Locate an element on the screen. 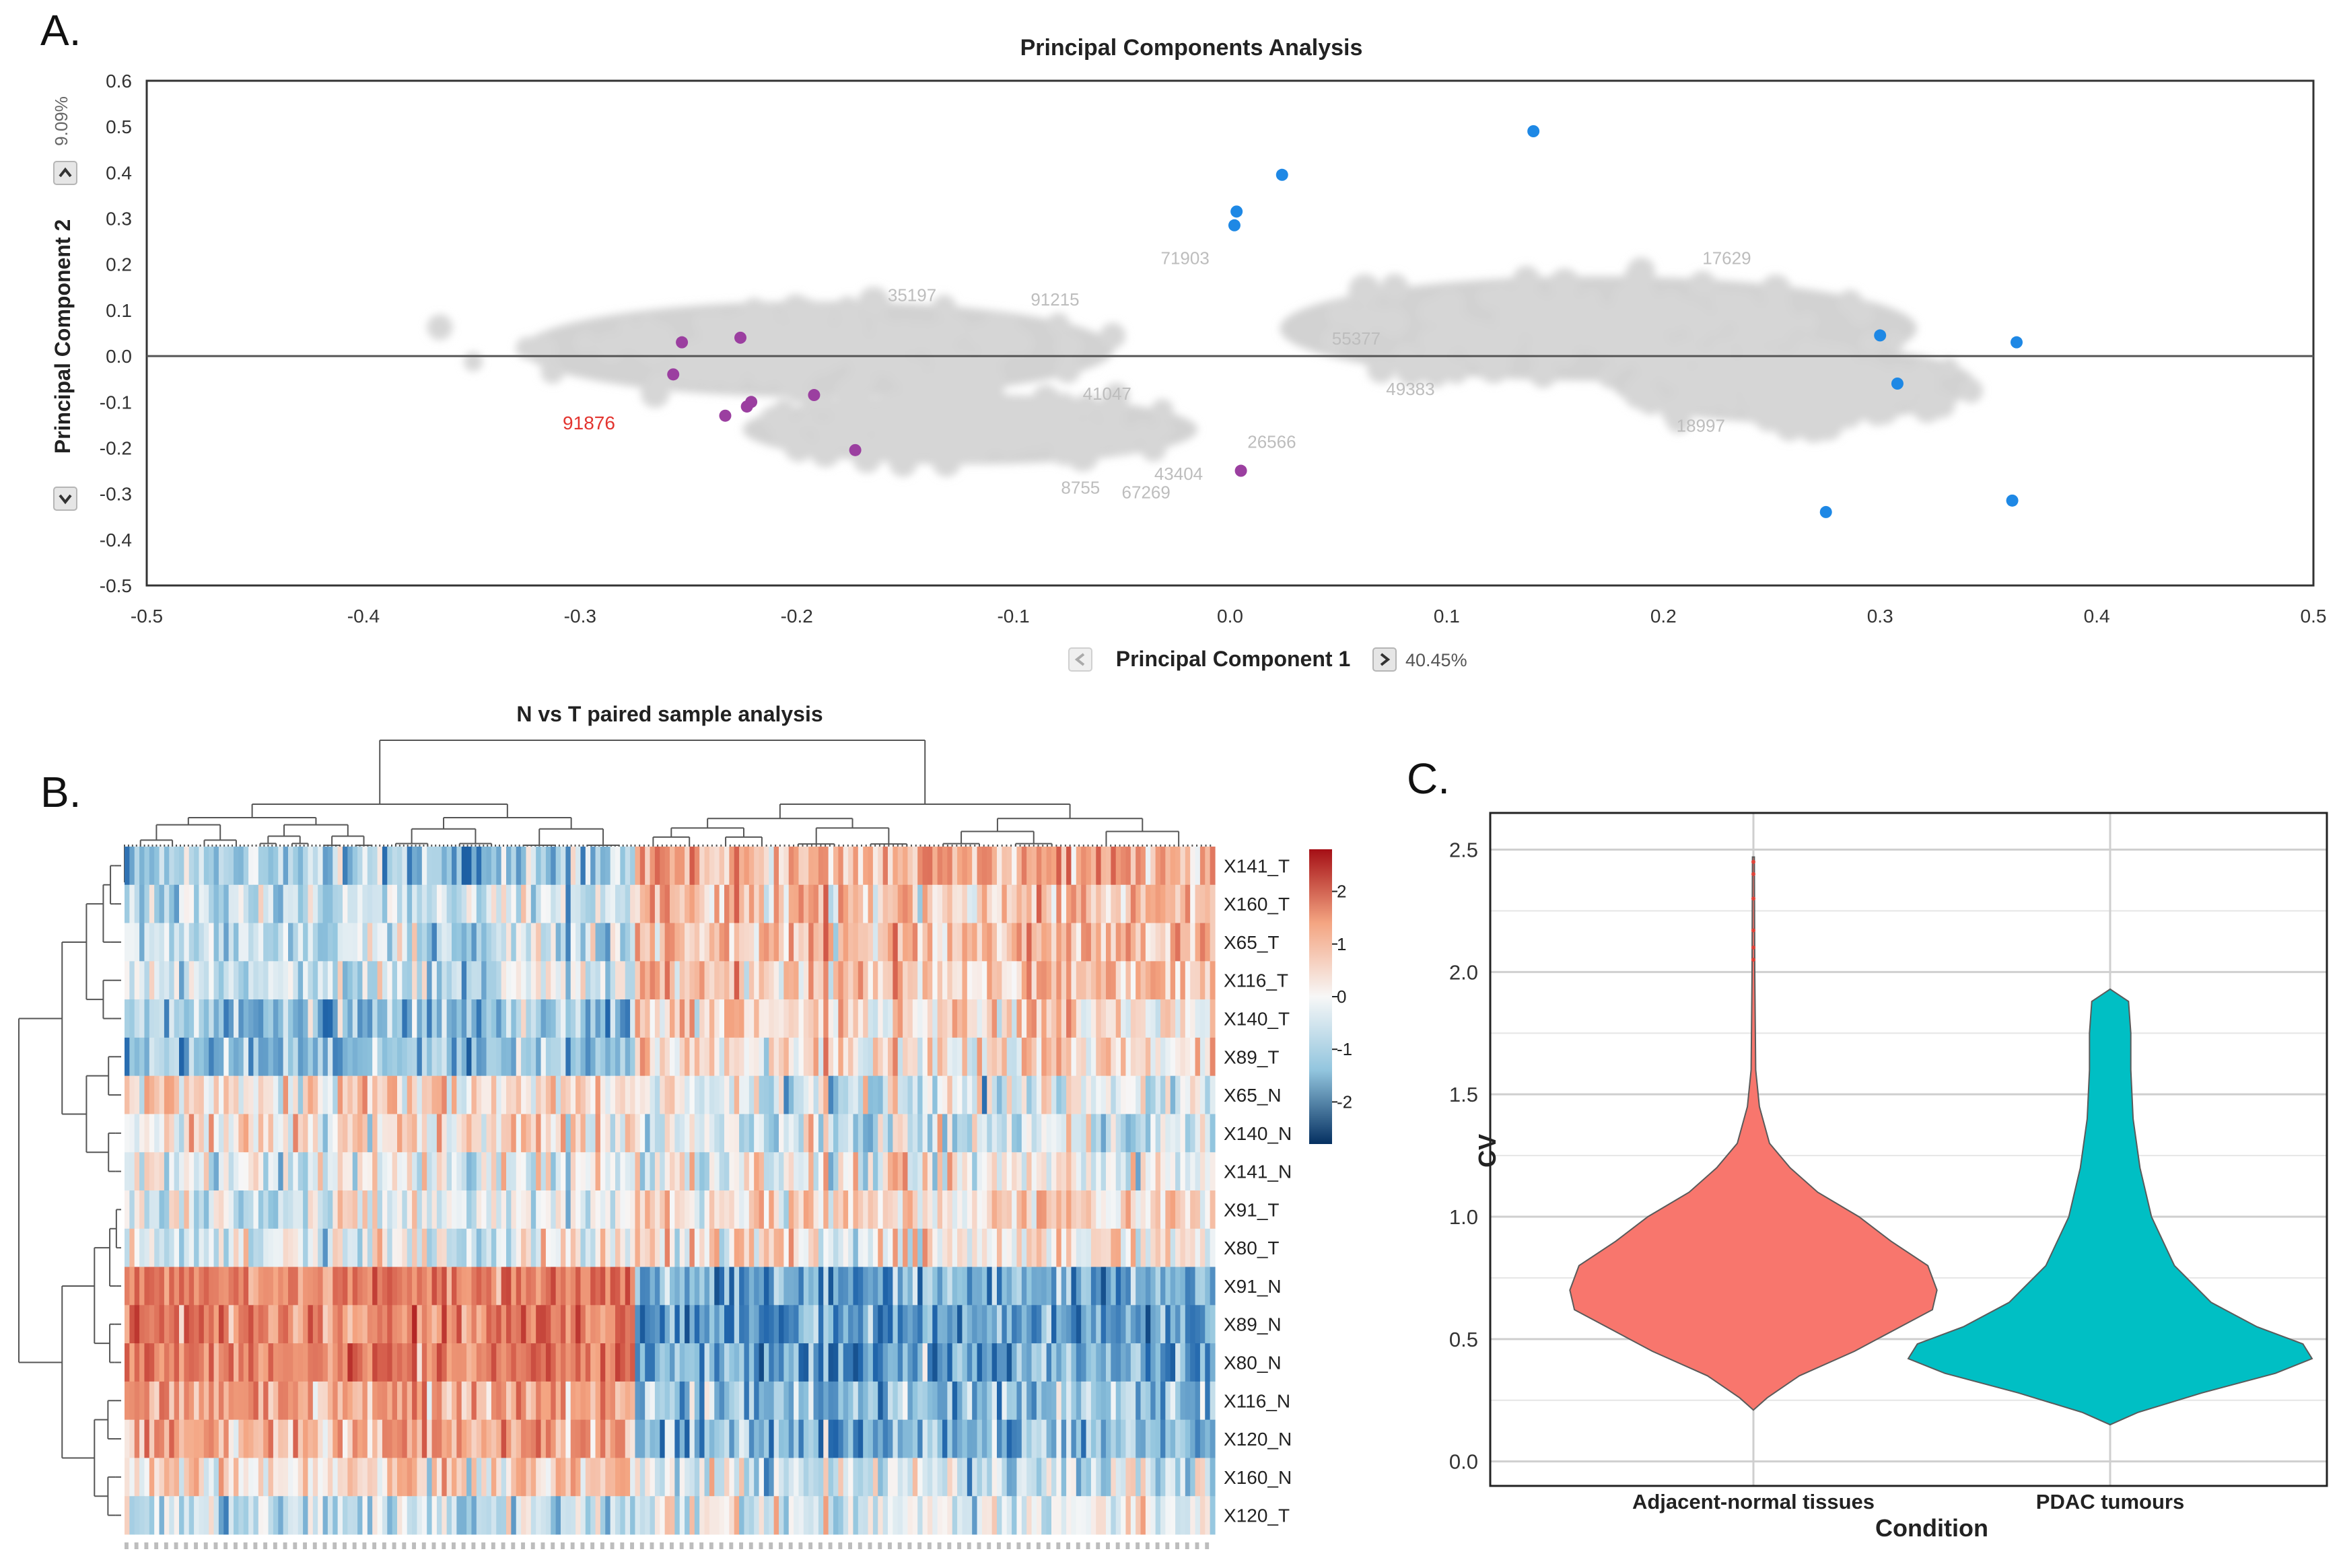 The width and height of the screenshot is (2339, 1568). pca-point-n is located at coordinates (746, 407).